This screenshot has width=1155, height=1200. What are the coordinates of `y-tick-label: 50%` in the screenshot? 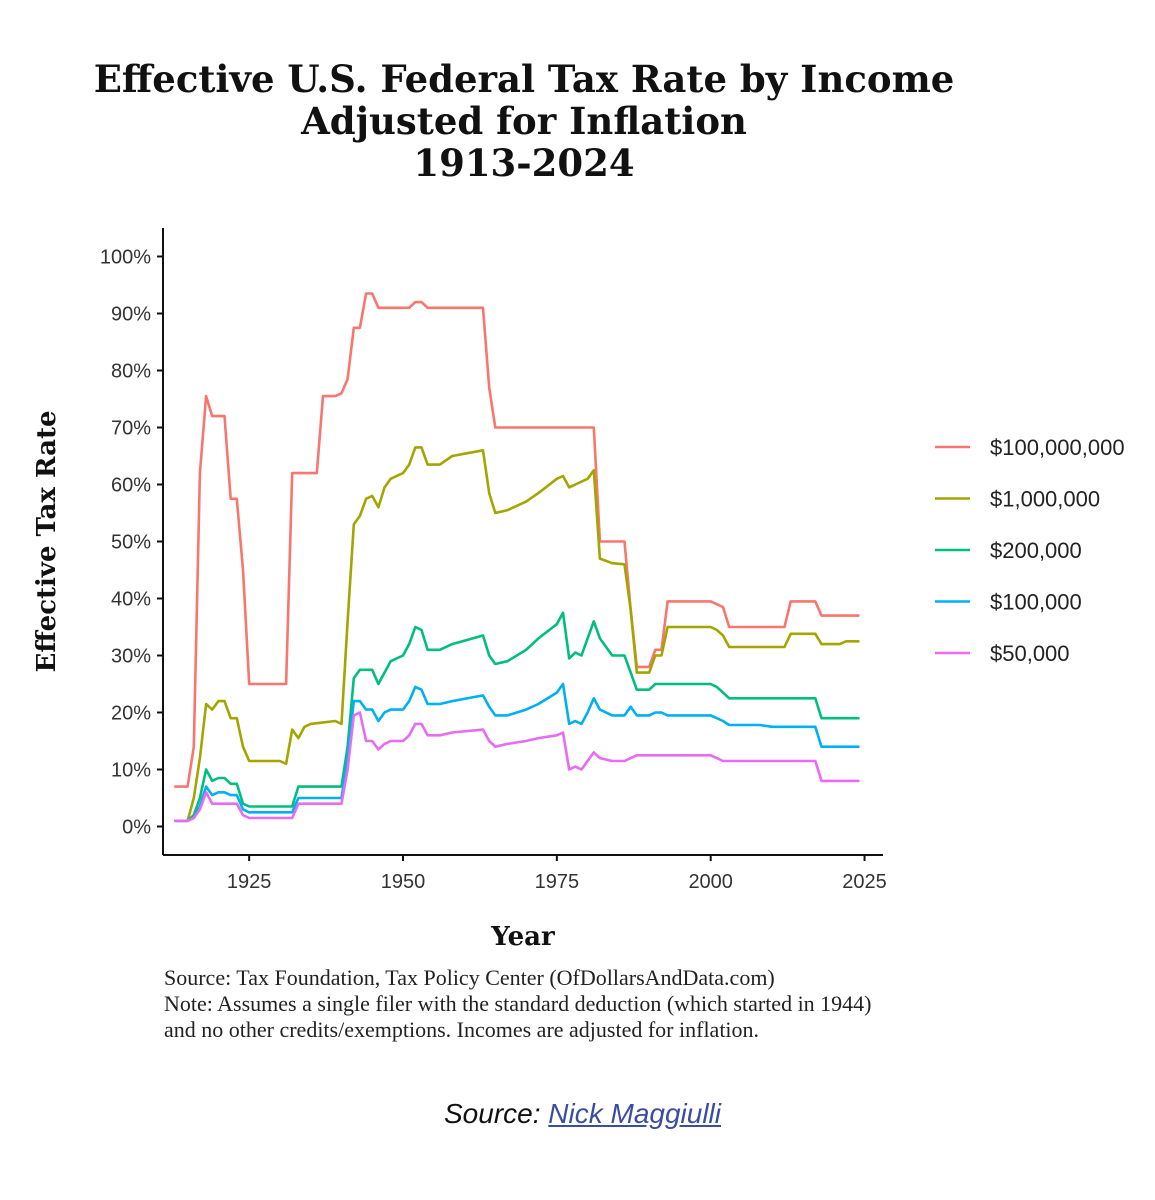 It's located at (131, 543).